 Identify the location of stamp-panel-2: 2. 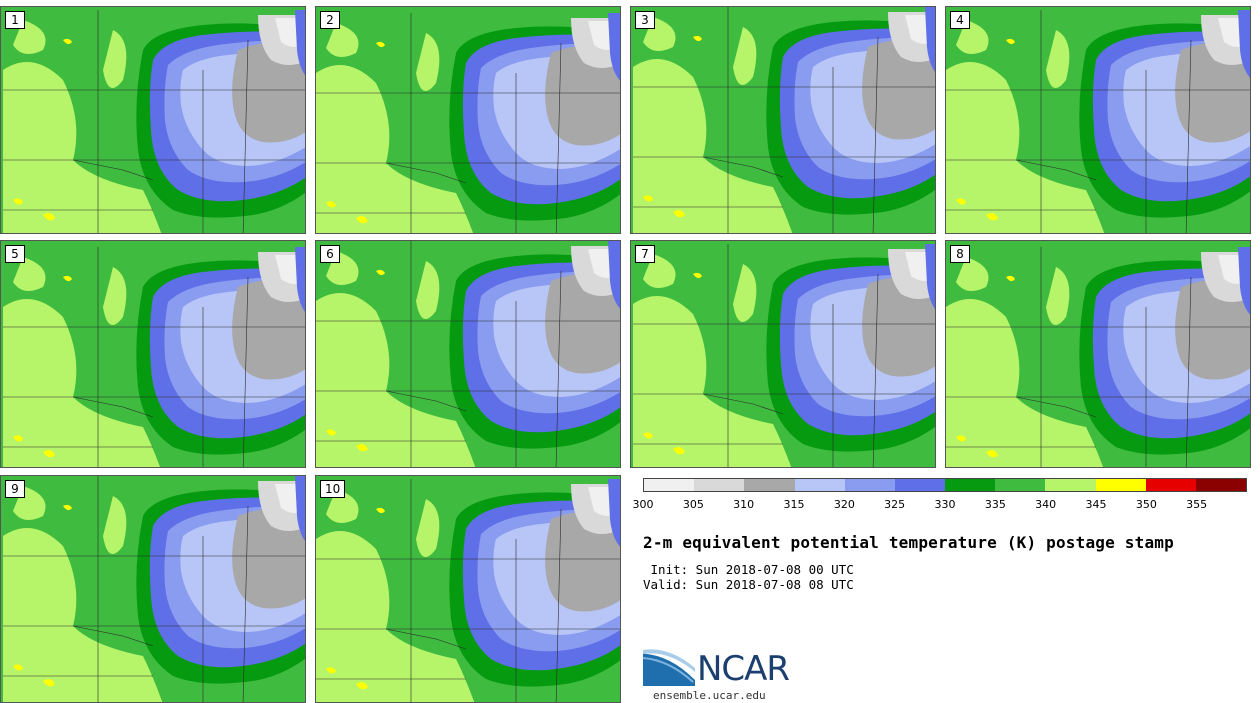
(468, 120).